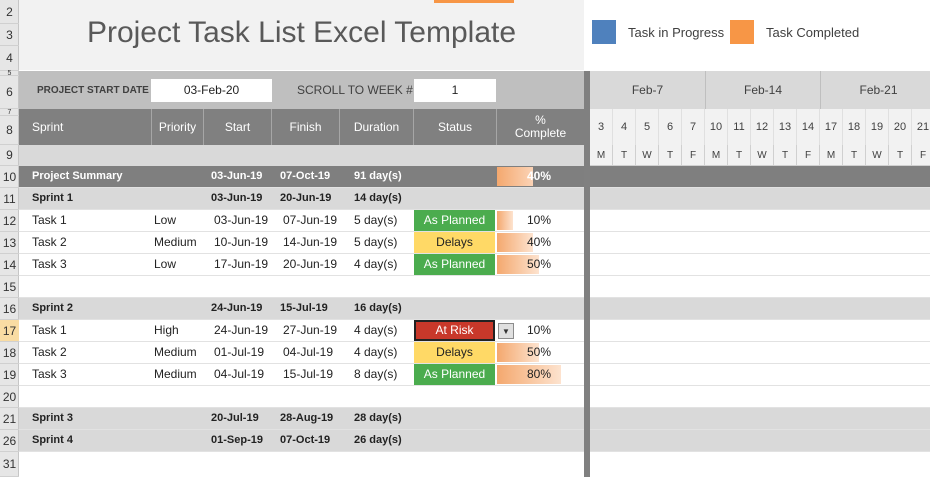 The width and height of the screenshot is (930, 477). What do you see at coordinates (9, 375) in the screenshot?
I see `row-header: 19` at bounding box center [9, 375].